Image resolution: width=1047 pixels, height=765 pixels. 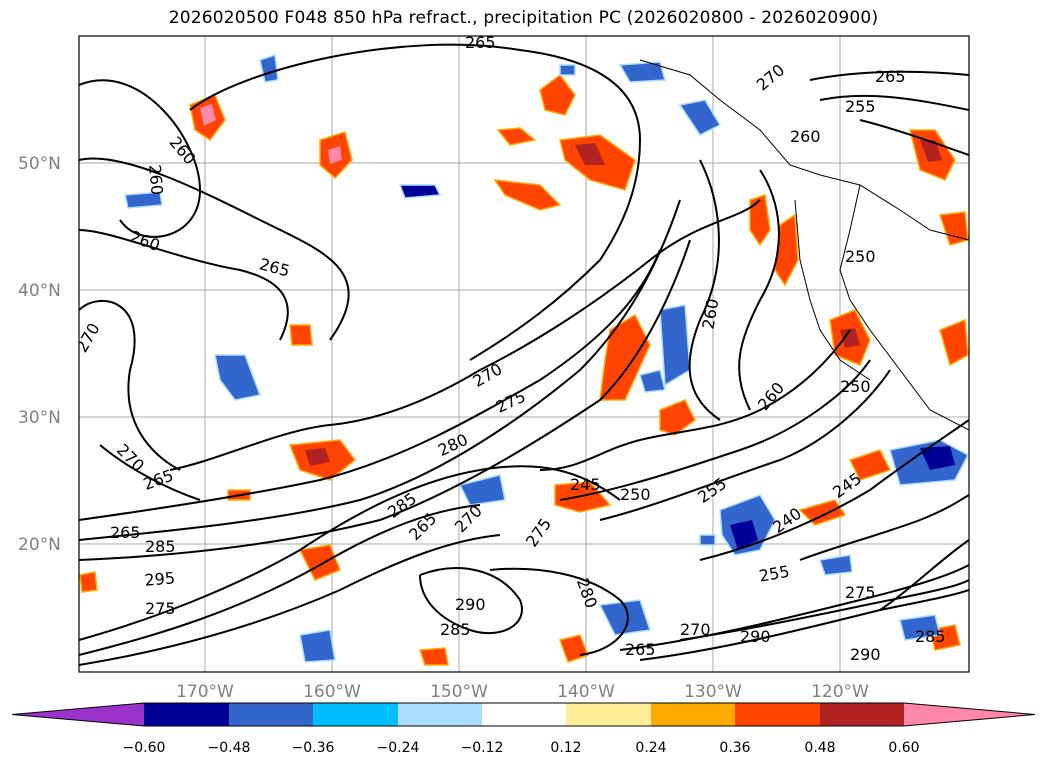 What do you see at coordinates (39, 418) in the screenshot?
I see `lat-label-30n: 30°N` at bounding box center [39, 418].